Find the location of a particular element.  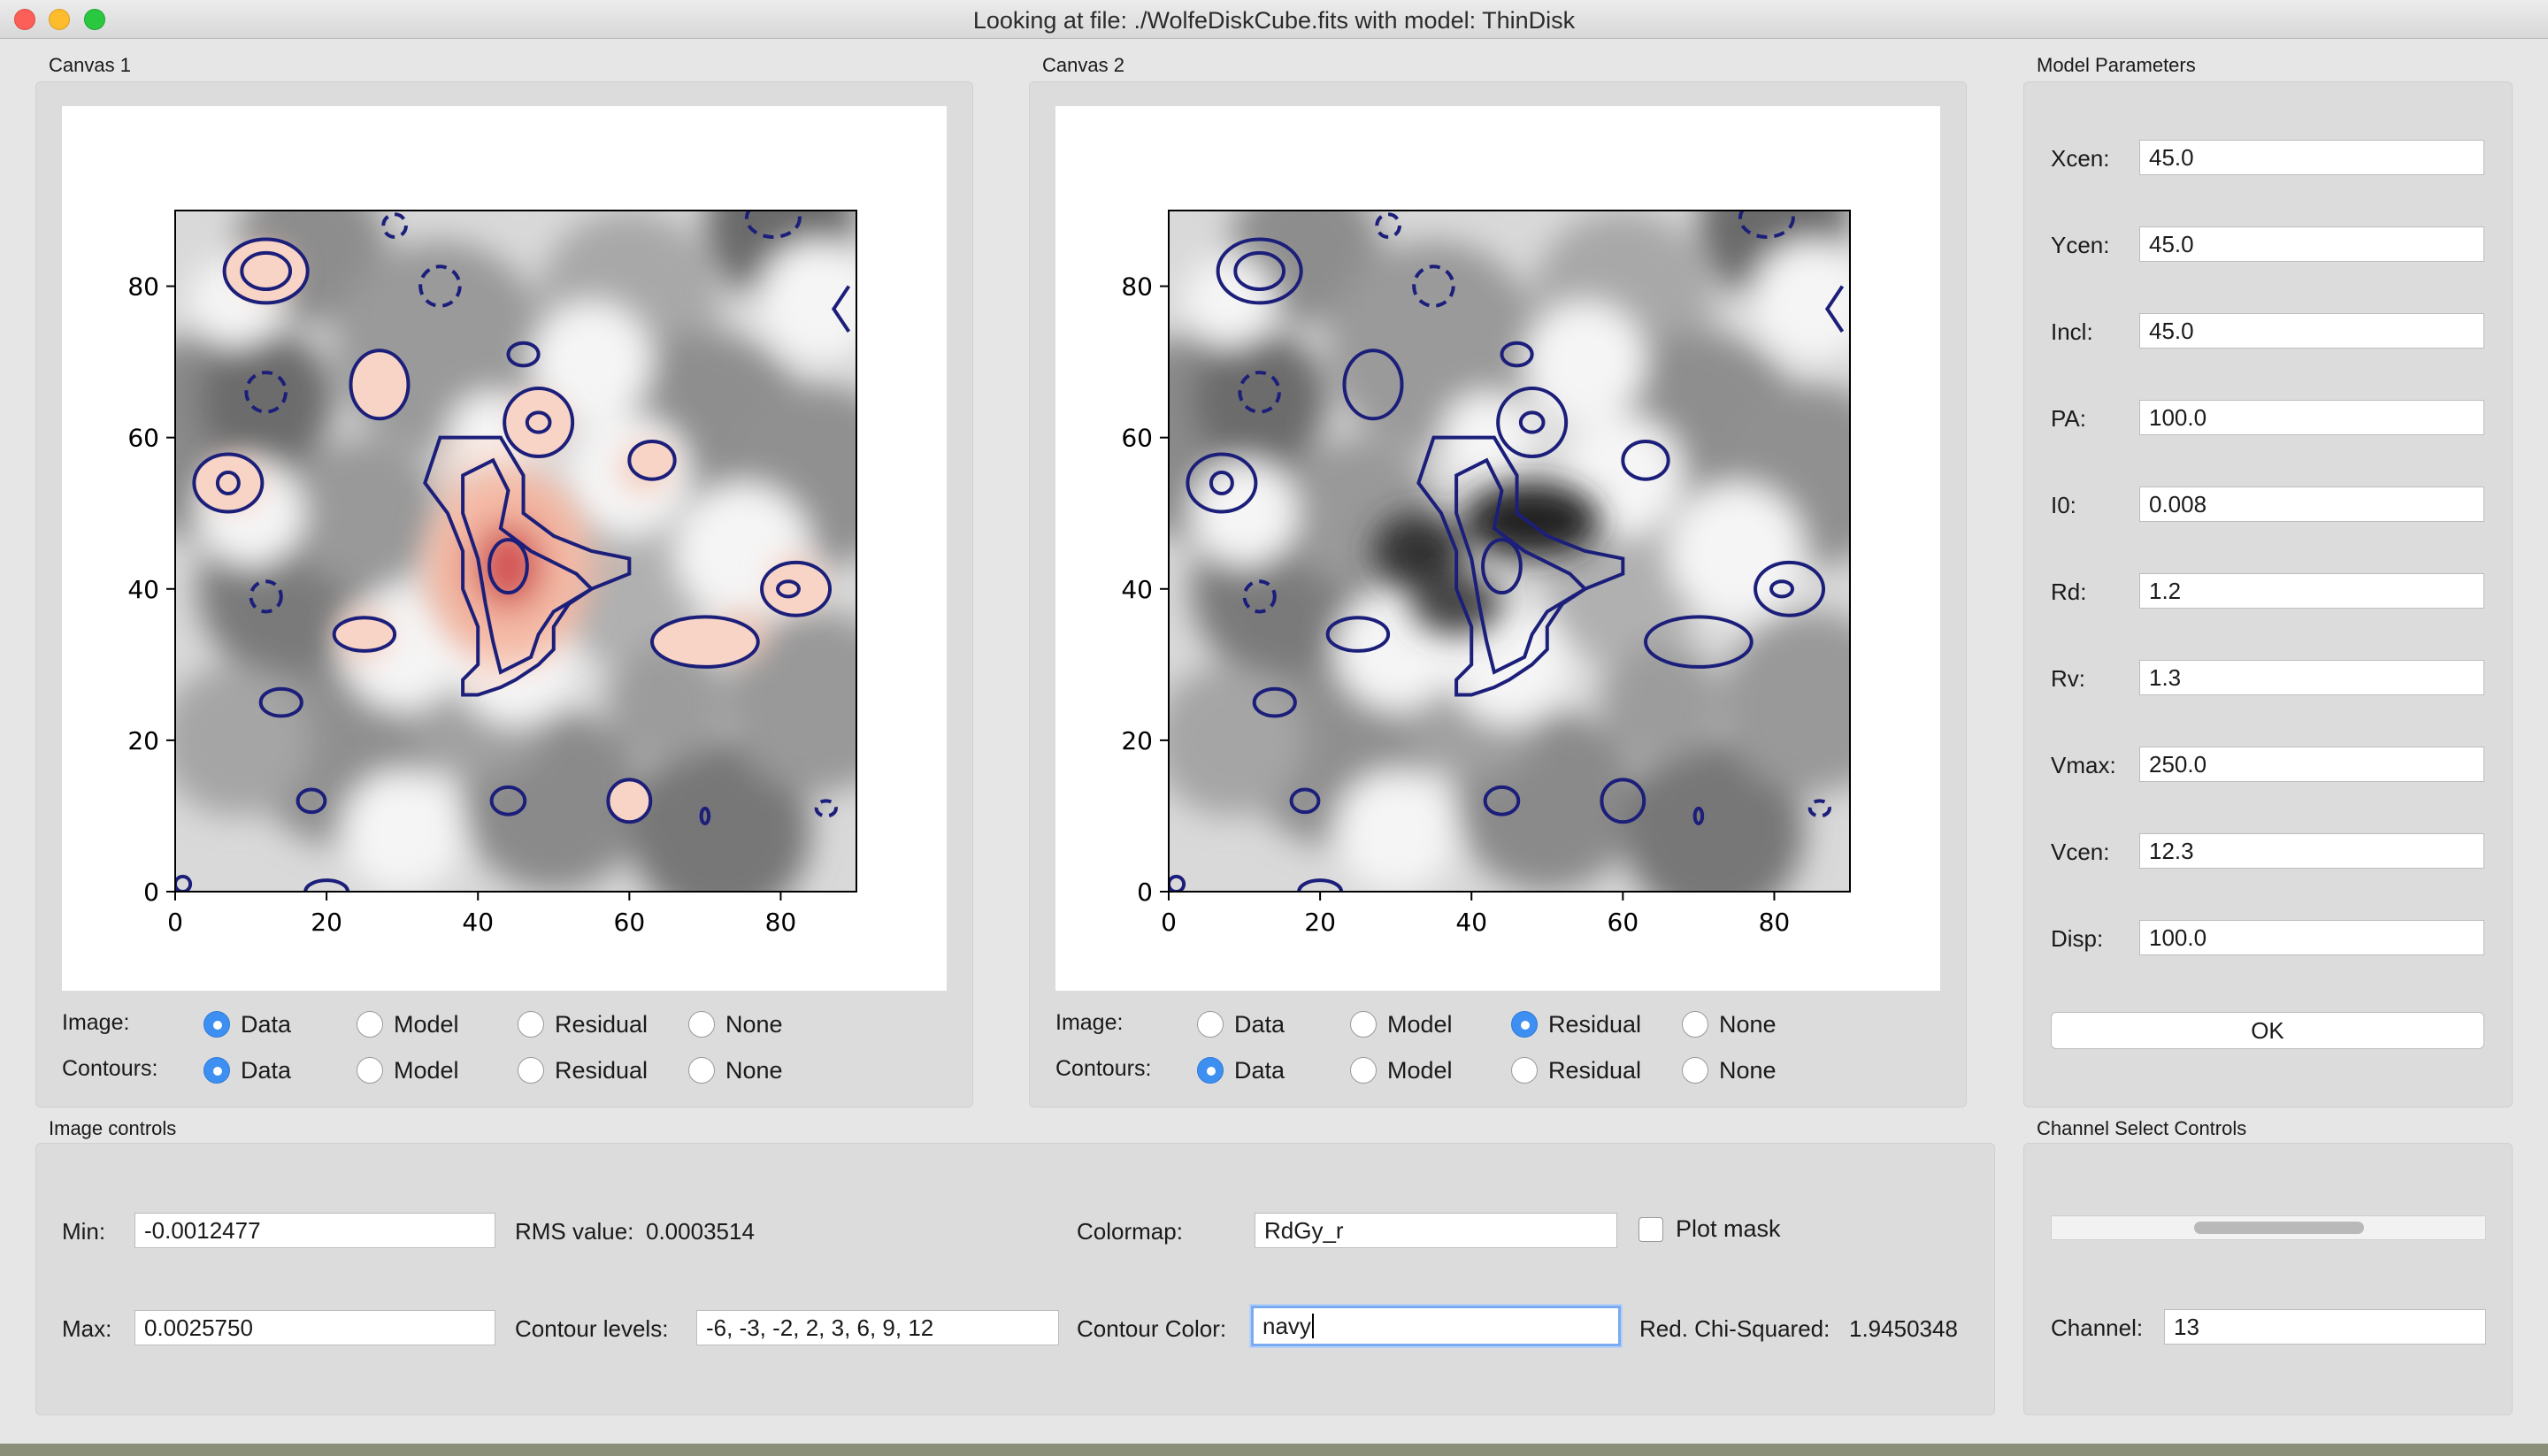

chi-value: 1.9450348 is located at coordinates (1904, 1328).